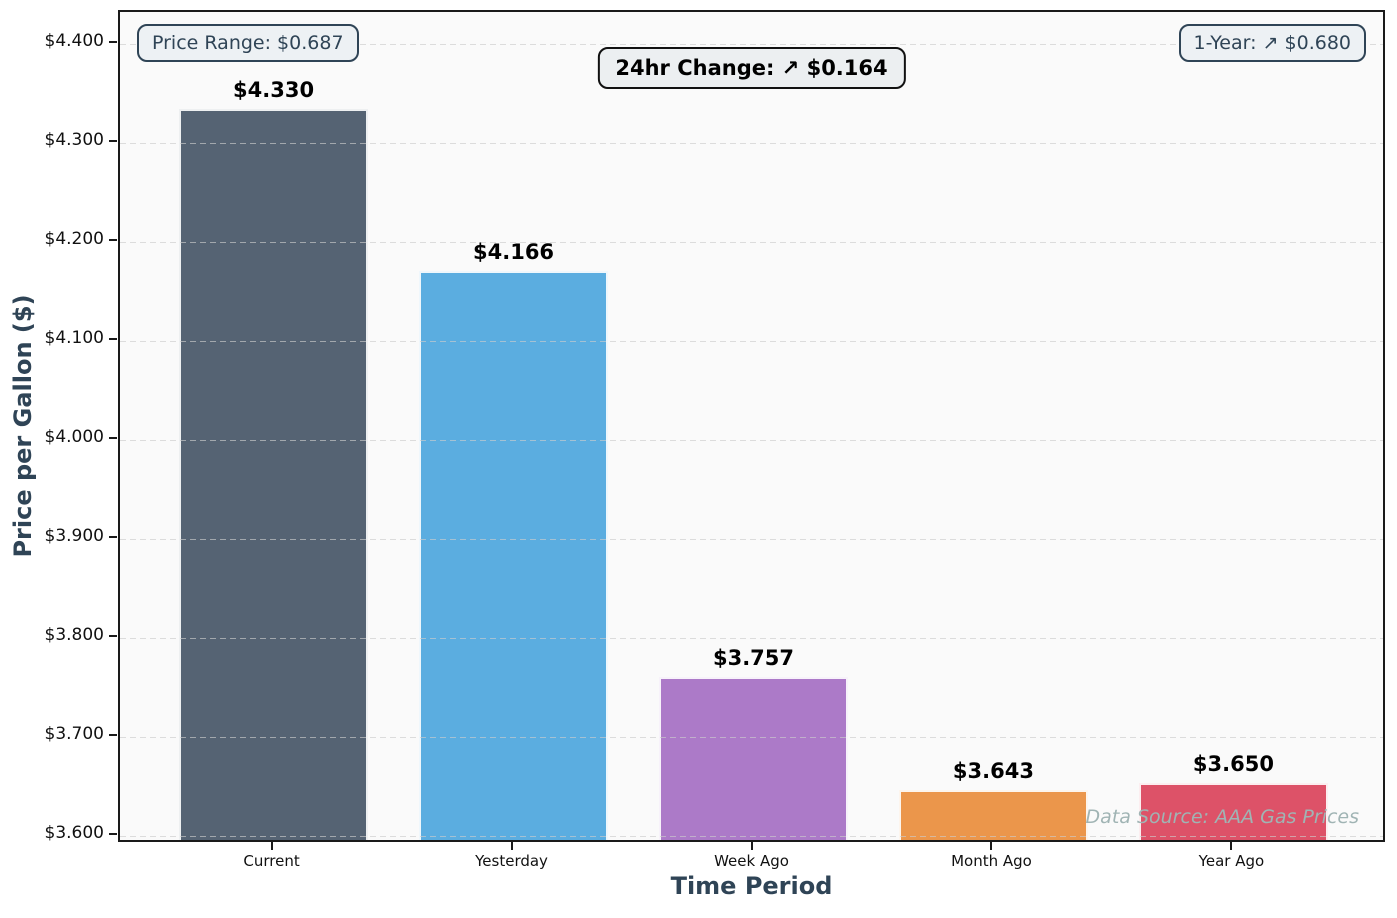 Image resolution: width=1397 pixels, height=918 pixels. Describe the element at coordinates (511, 861) in the screenshot. I see `x-tick-label: Yesterday` at that location.